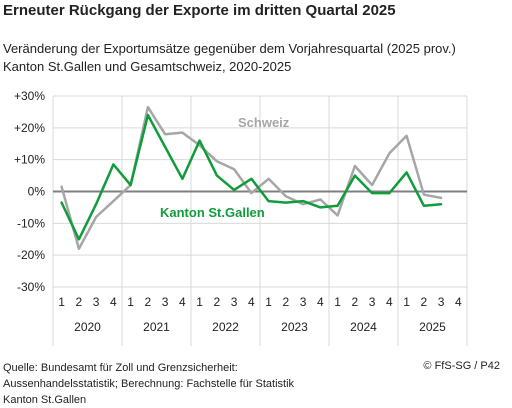 Image resolution: width=512 pixels, height=408 pixels. Describe the element at coordinates (29, 96) in the screenshot. I see `y-tick-label: +30%` at that location.